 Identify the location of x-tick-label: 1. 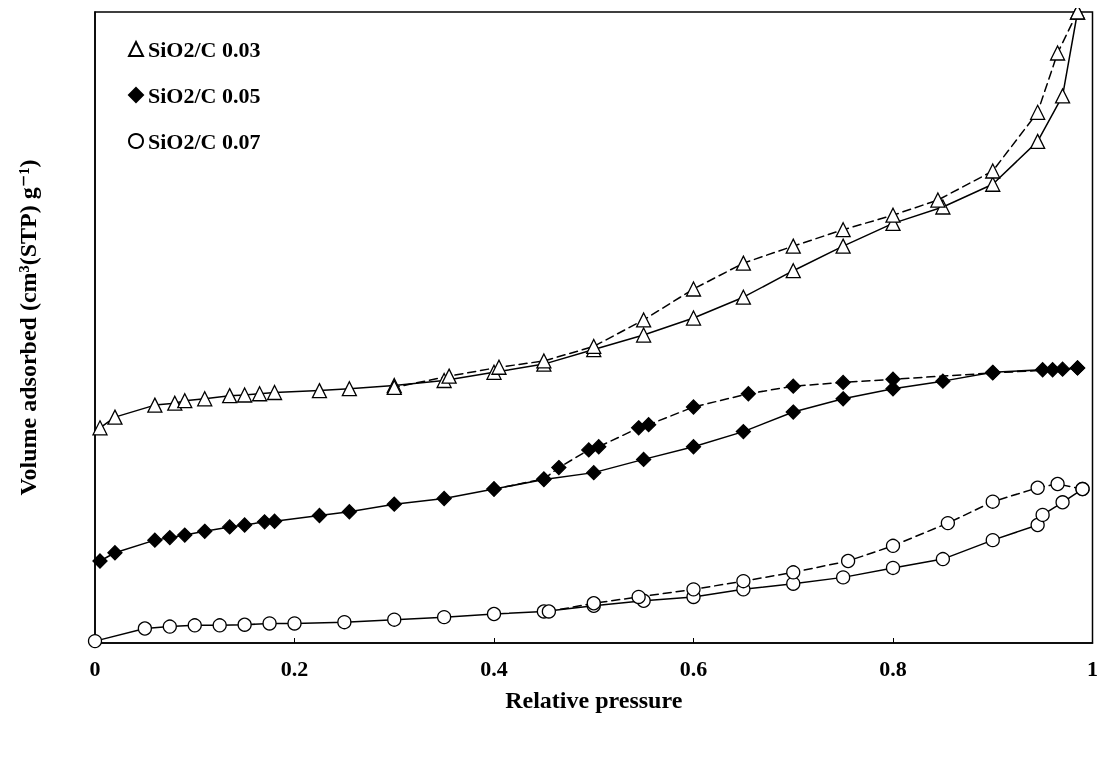
(1092, 668).